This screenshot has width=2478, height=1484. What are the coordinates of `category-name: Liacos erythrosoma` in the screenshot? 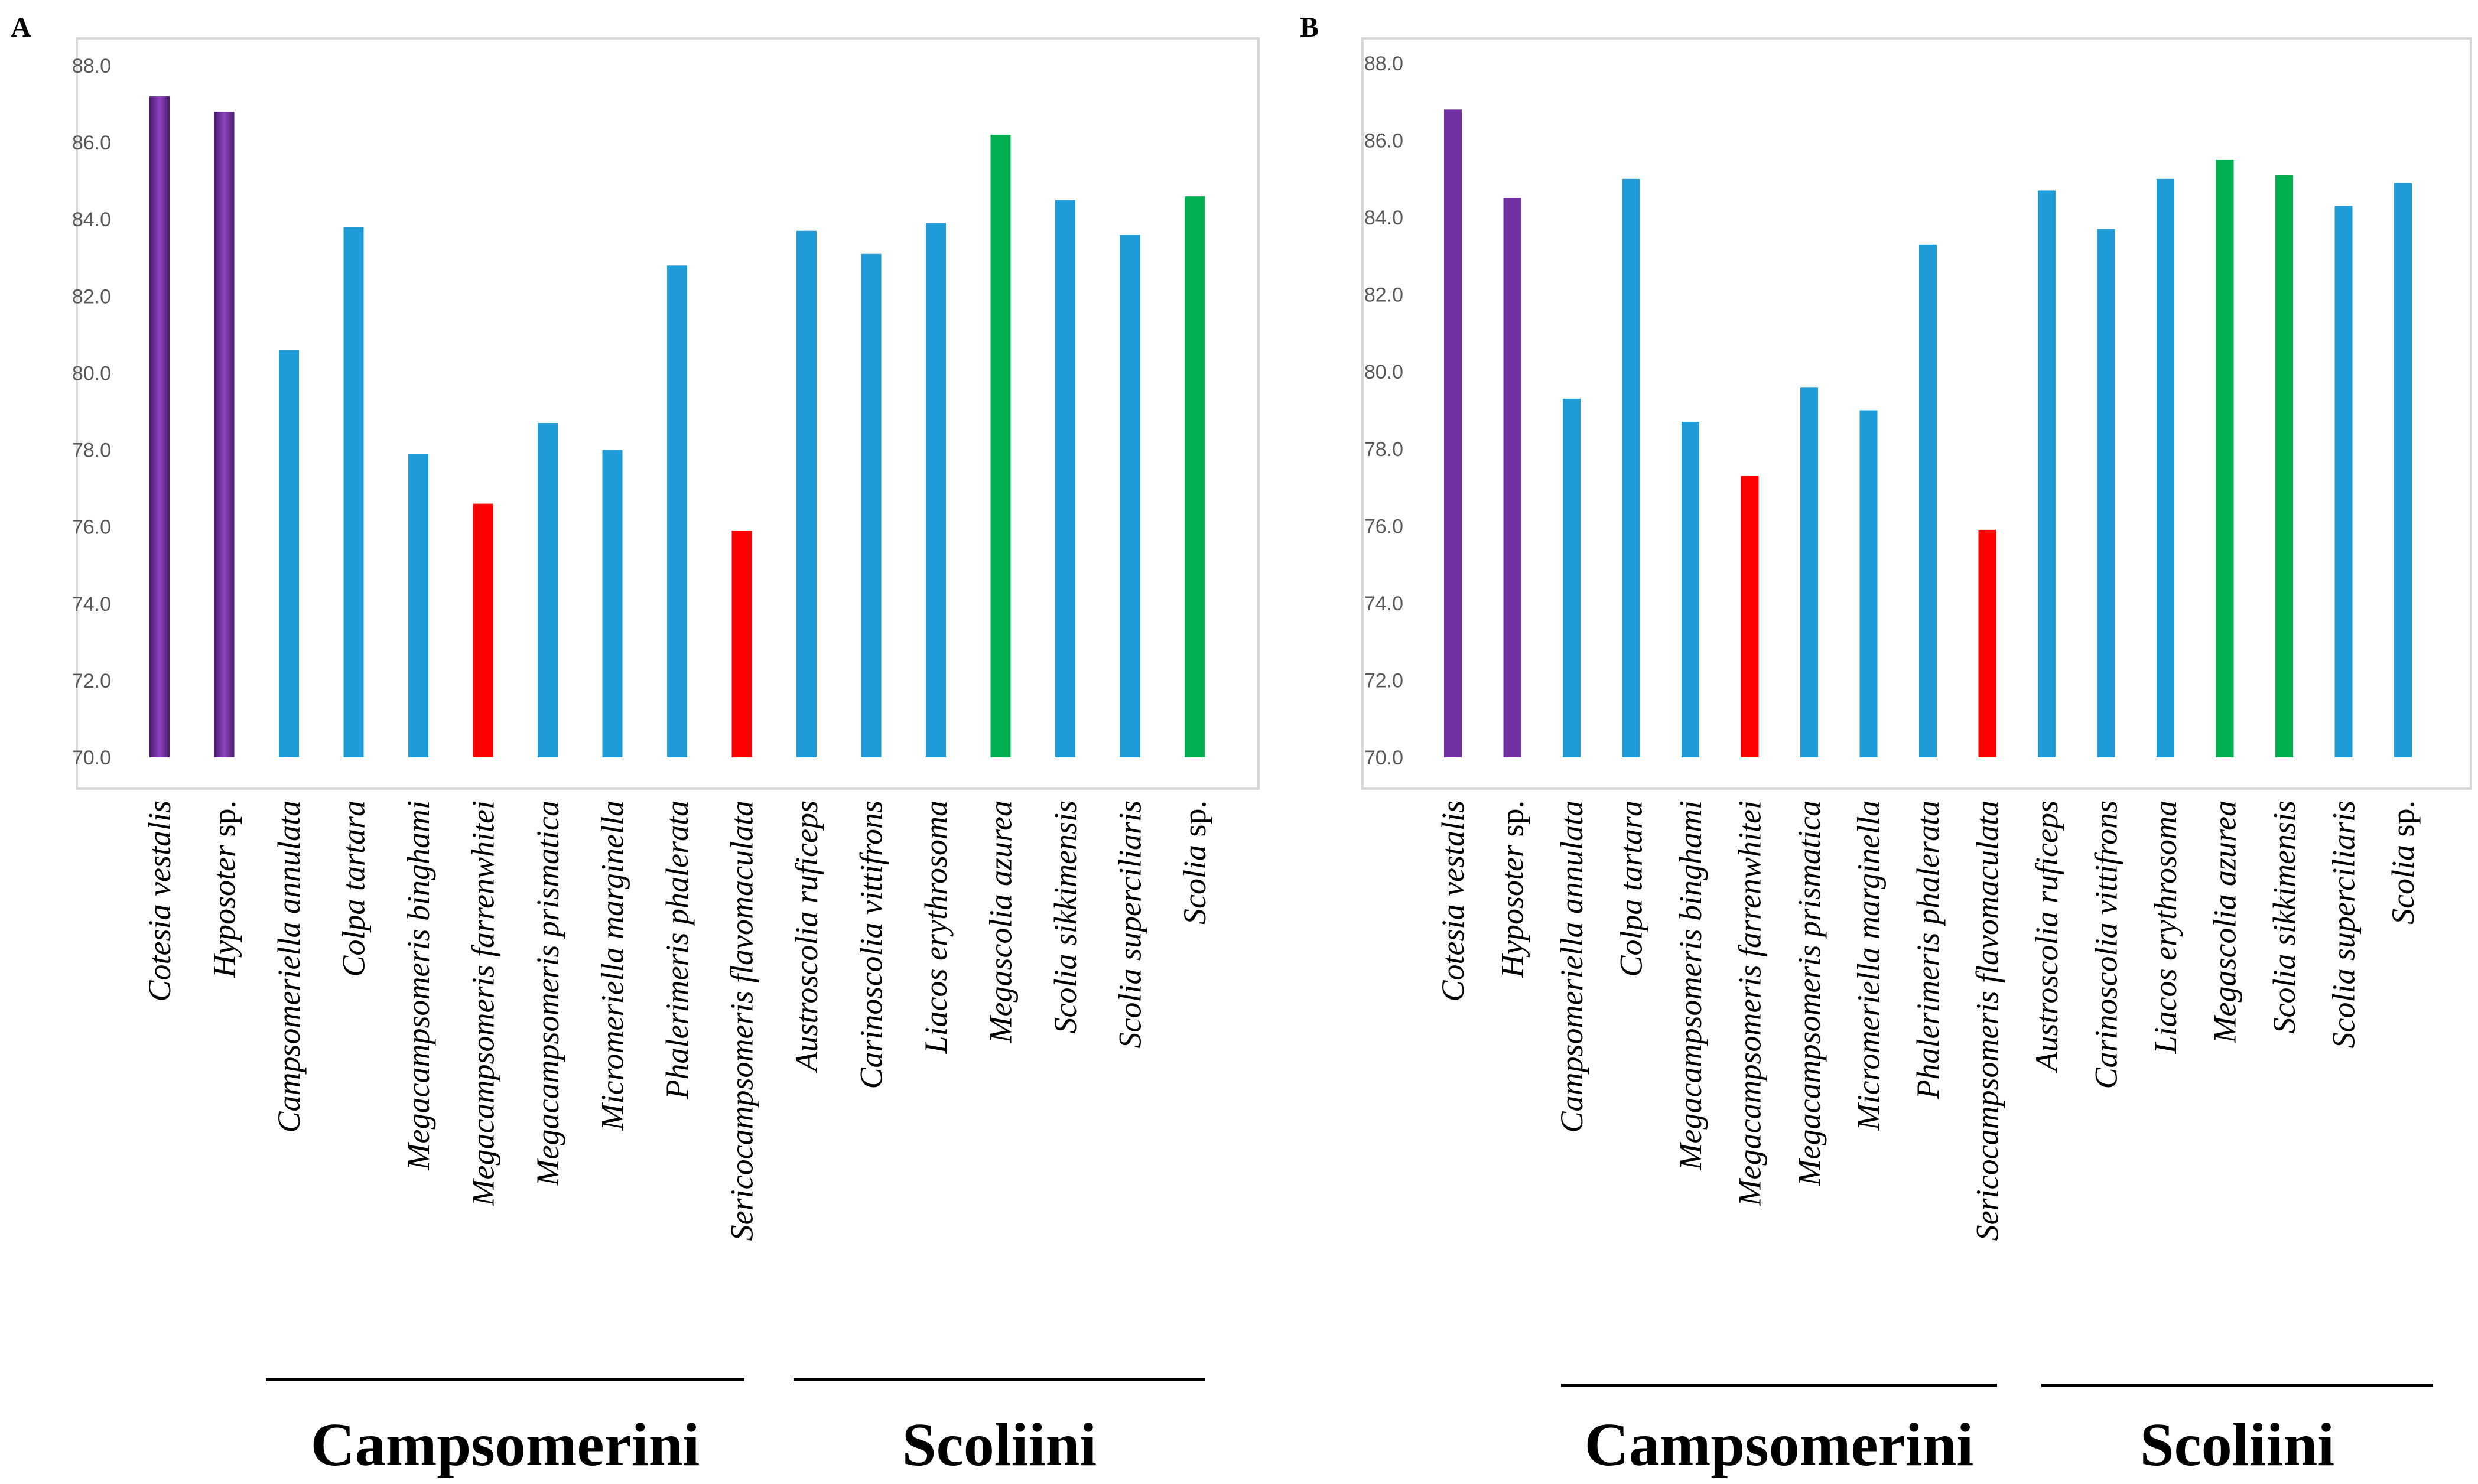 It's located at (936, 927).